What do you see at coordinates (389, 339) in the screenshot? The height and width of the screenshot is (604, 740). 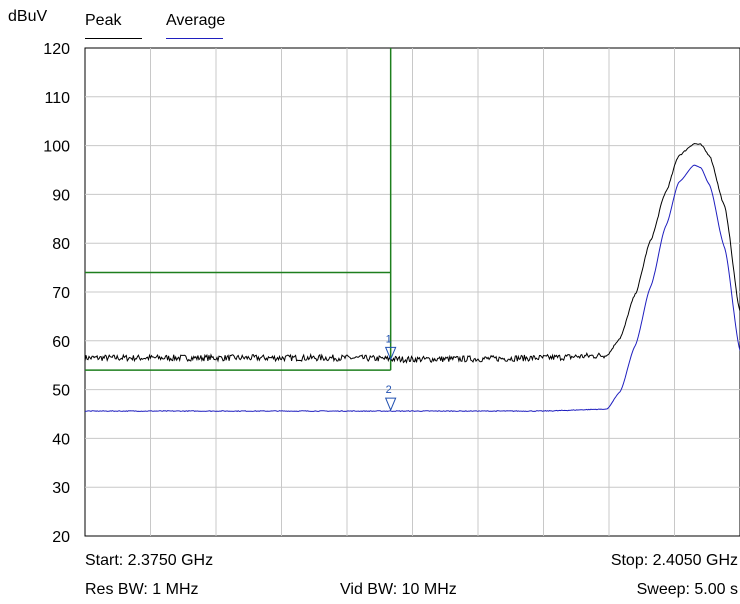 I see `marker-1-label: 1` at bounding box center [389, 339].